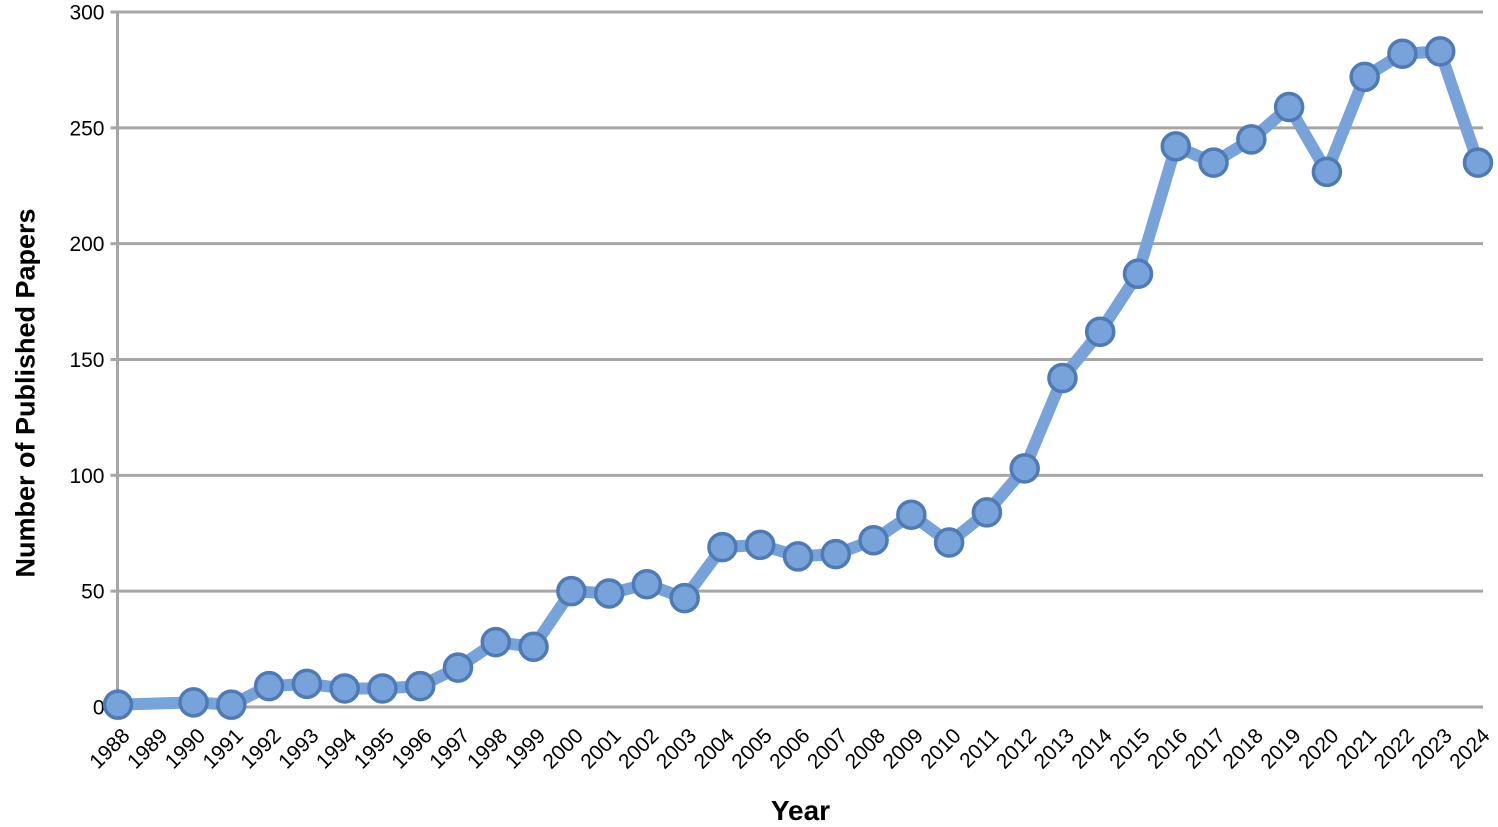 The image size is (1498, 827). I want to click on x-tick-label-2000: 2000, so click(563, 748).